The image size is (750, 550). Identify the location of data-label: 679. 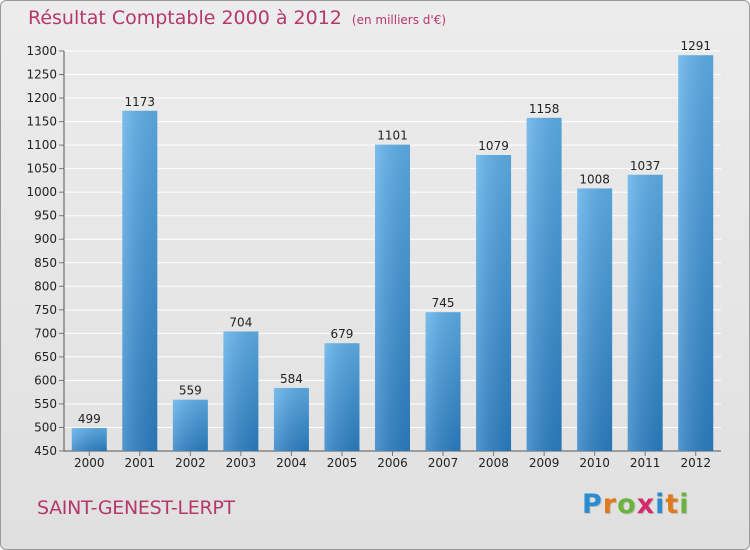
(342, 334).